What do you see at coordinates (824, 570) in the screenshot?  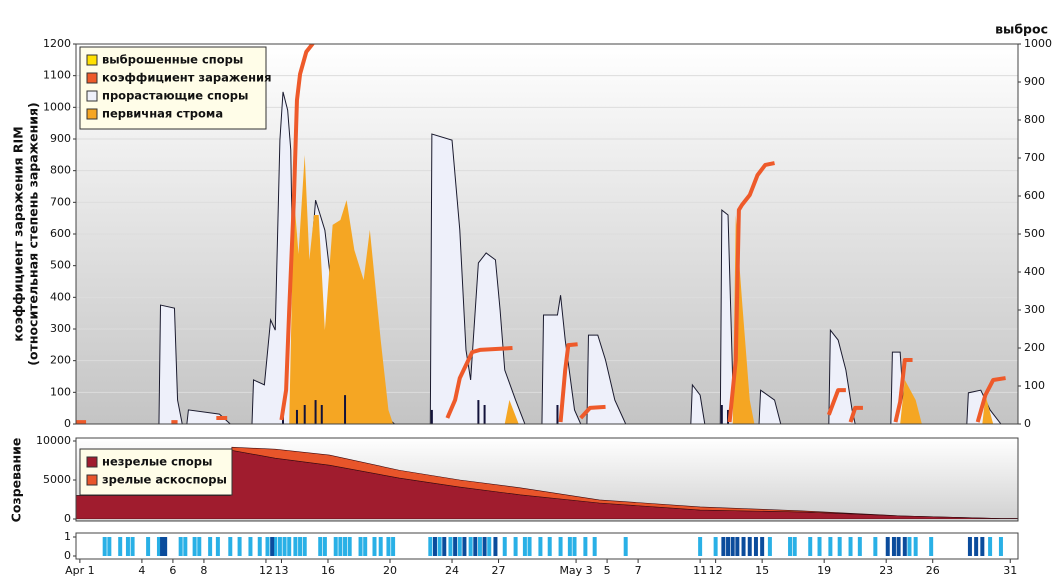 I see `x-tick-label: 19` at bounding box center [824, 570].